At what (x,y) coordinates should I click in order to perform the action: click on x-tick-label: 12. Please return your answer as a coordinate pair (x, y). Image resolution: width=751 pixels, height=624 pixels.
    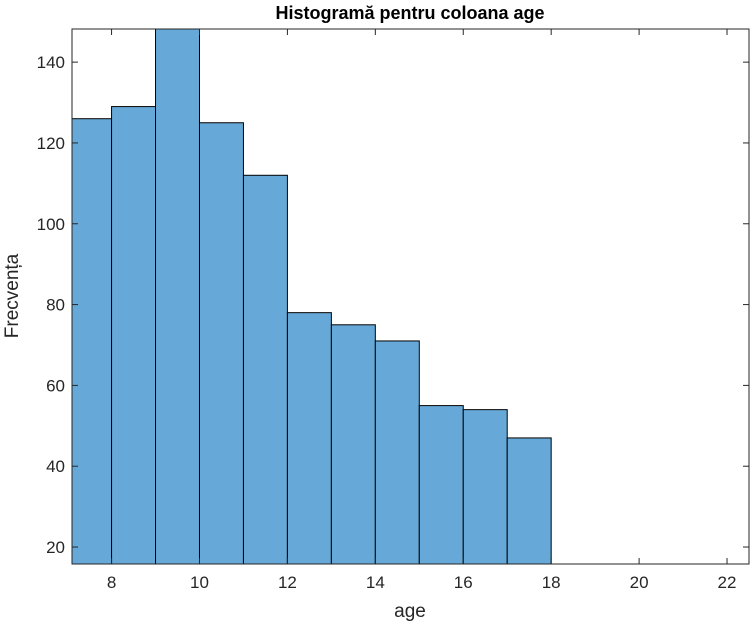
    Looking at the image, I should click on (287, 582).